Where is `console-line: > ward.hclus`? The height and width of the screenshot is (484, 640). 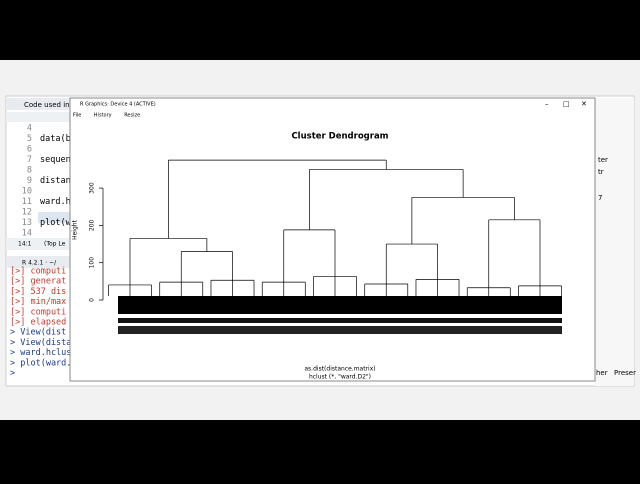
console-line: > ward.hclus is located at coordinates (40, 353).